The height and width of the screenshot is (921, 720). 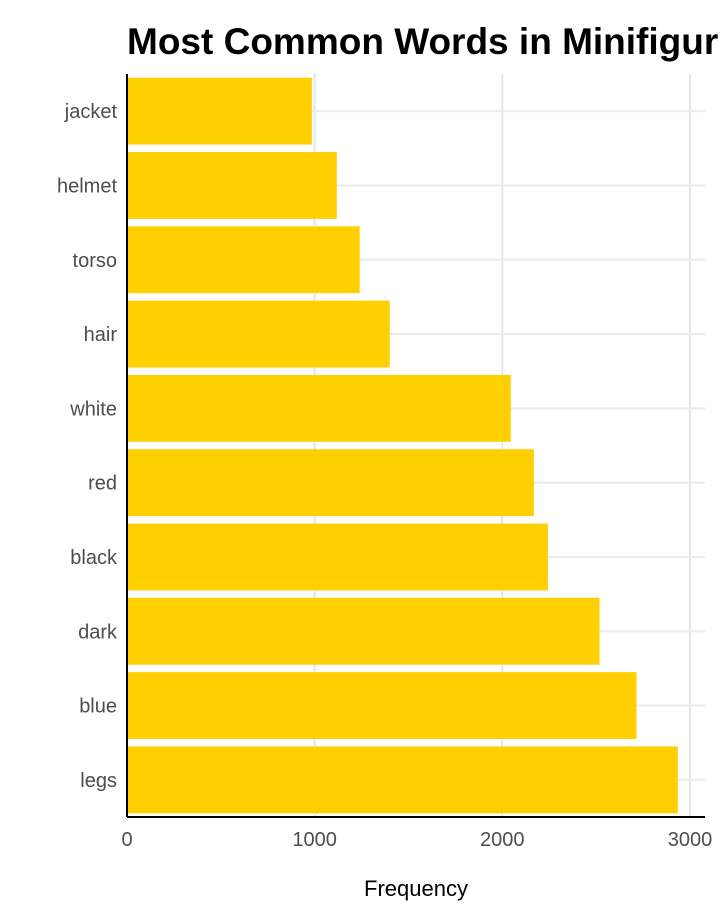 What do you see at coordinates (363, 631) in the screenshot?
I see `bar-dark` at bounding box center [363, 631].